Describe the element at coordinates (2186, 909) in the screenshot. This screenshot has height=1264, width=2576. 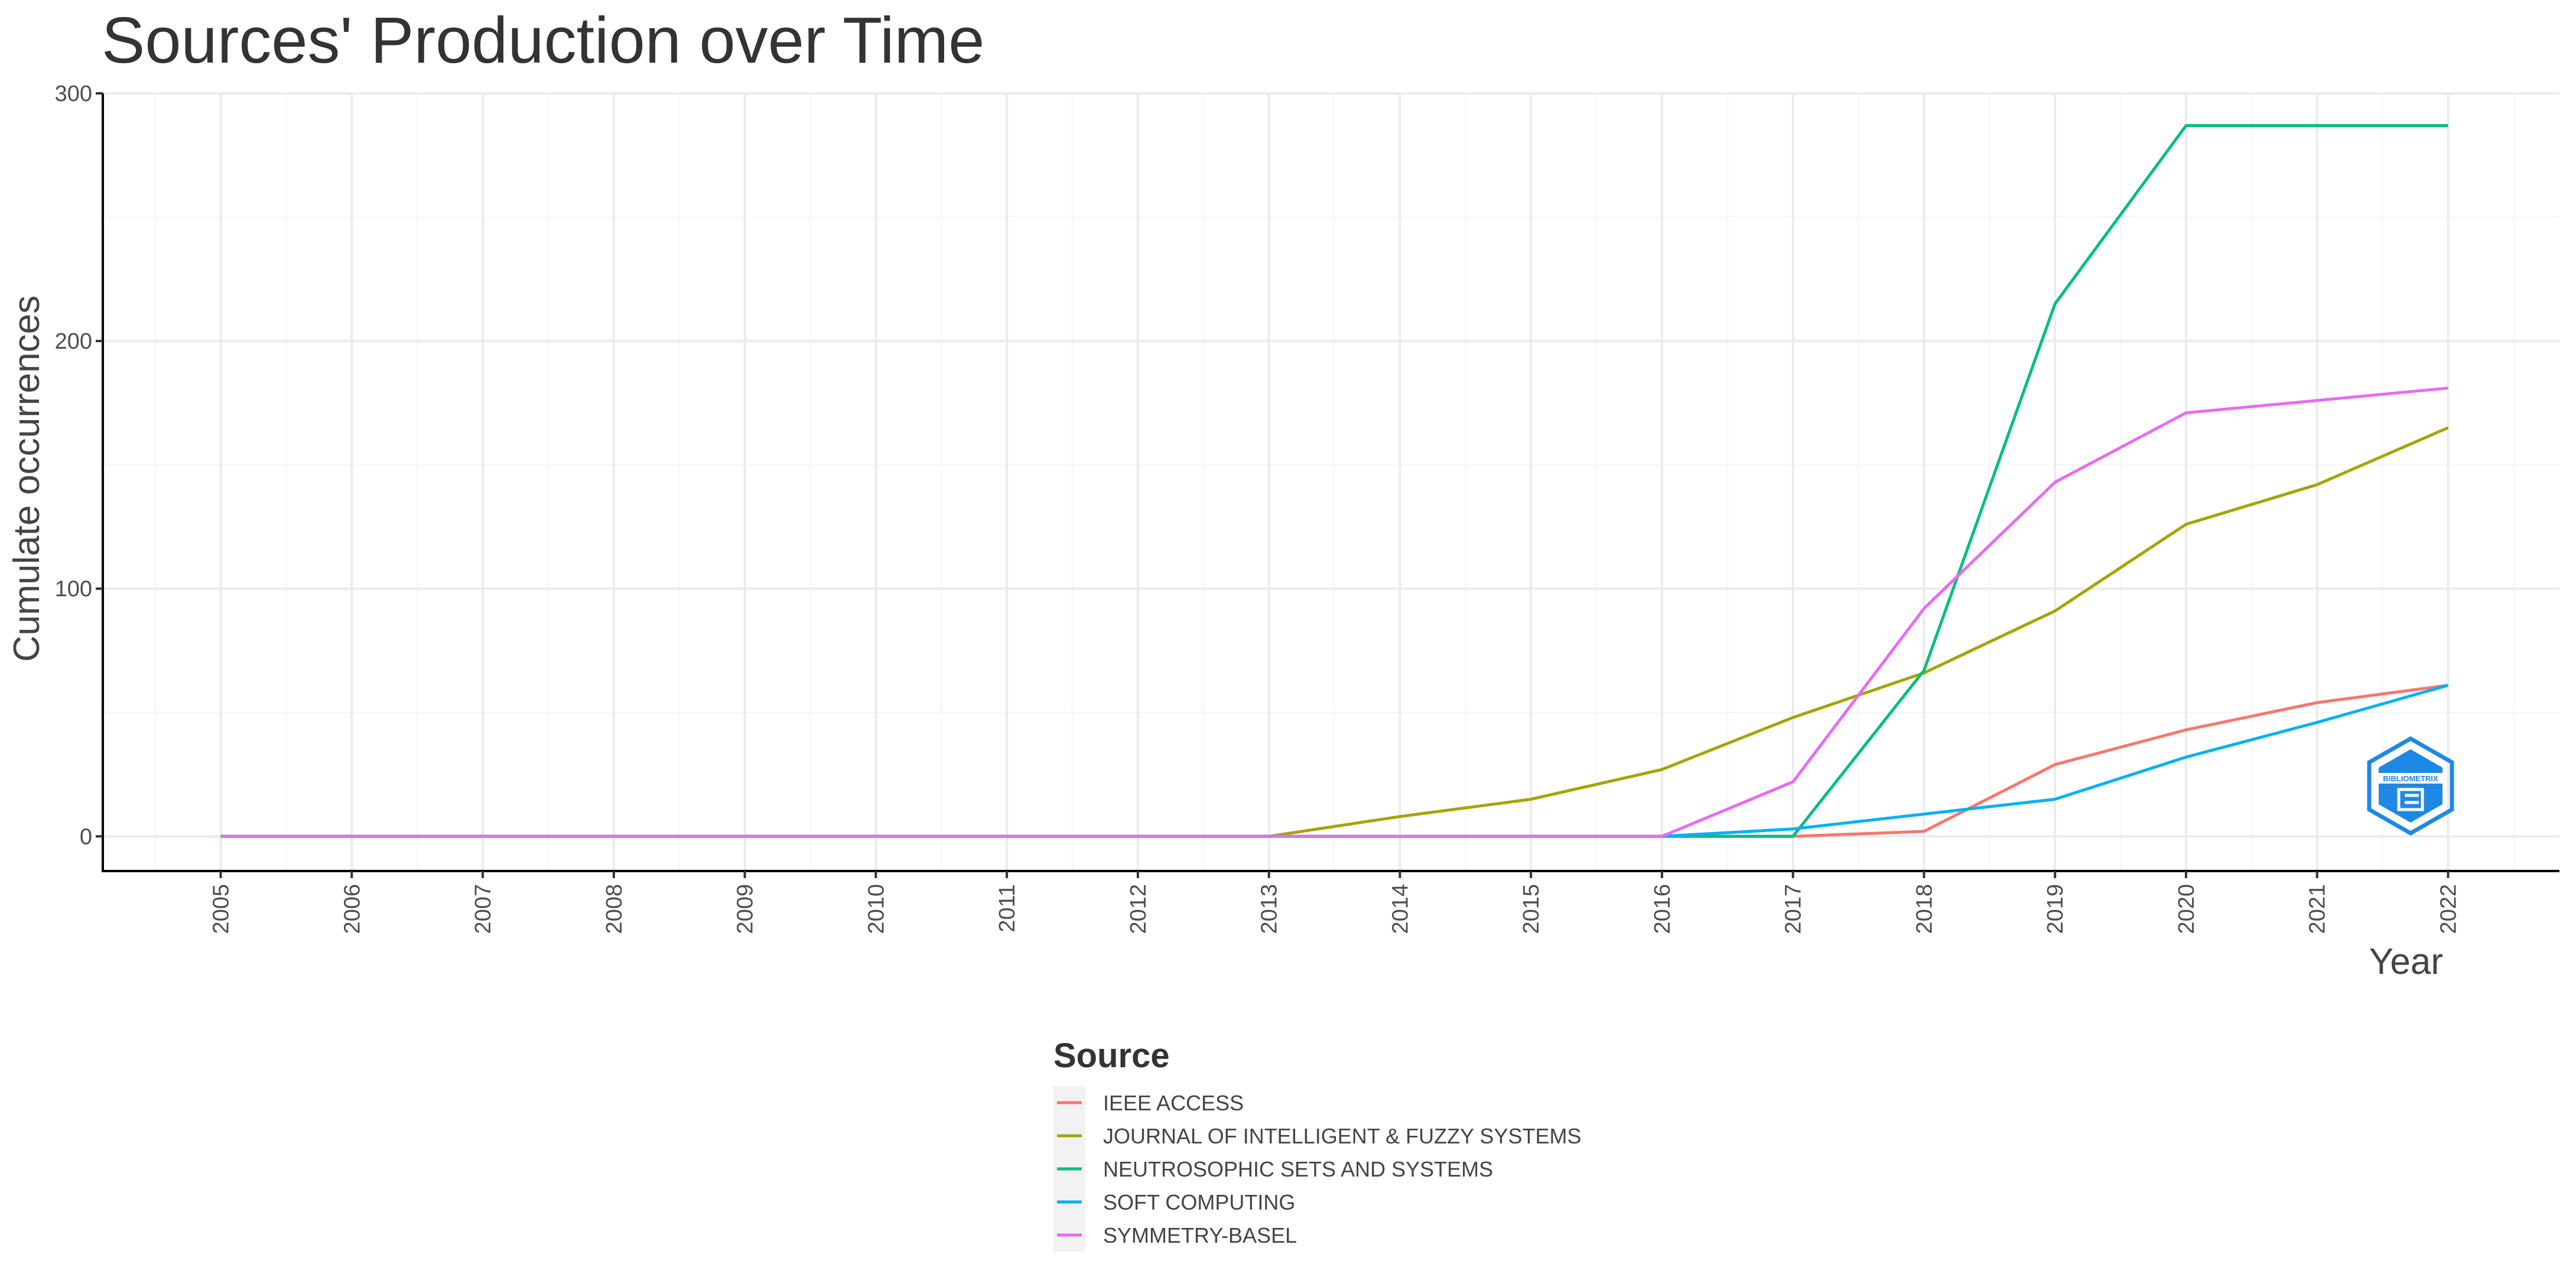
I see `x-tick-label: 2020` at that location.